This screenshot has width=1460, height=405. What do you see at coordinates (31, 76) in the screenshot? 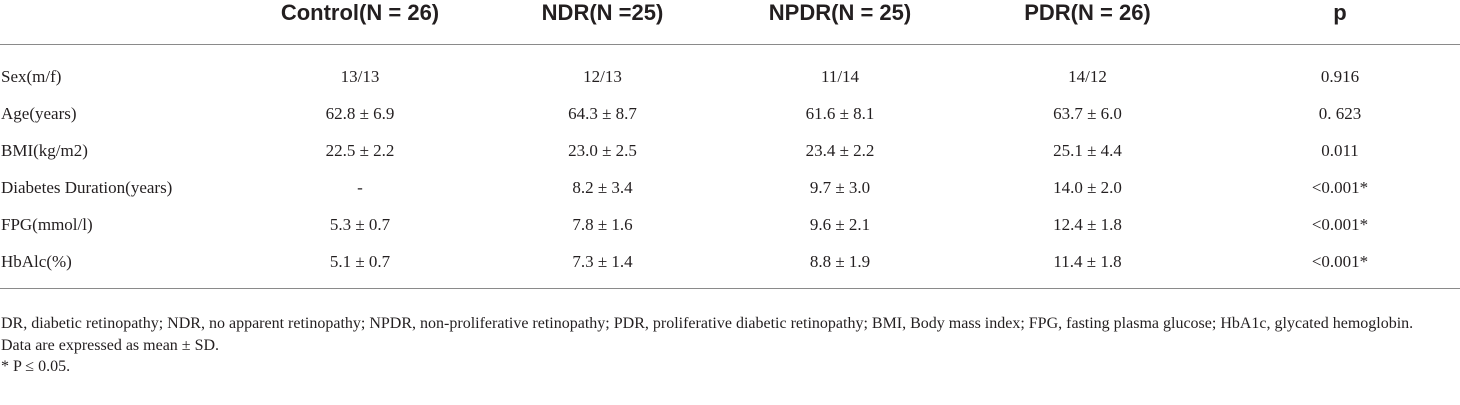
I see `row-label: Sex(m/f)` at bounding box center [31, 76].